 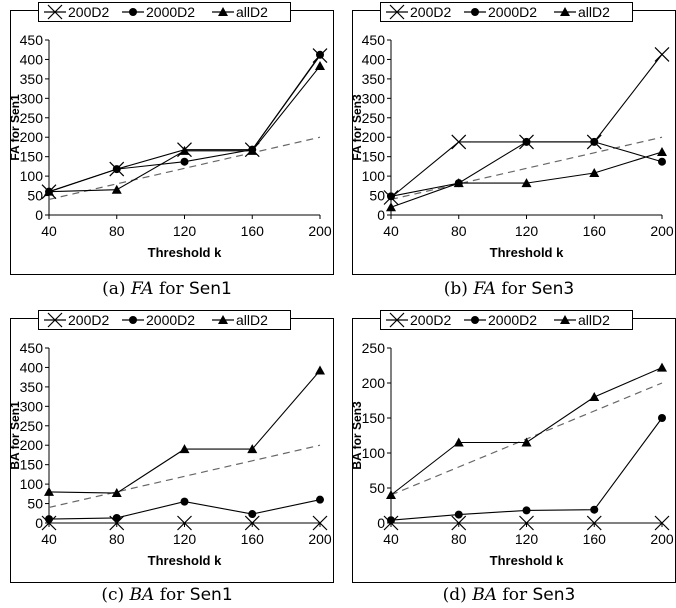 I want to click on y-tick-label: 450, so click(x=32, y=348).